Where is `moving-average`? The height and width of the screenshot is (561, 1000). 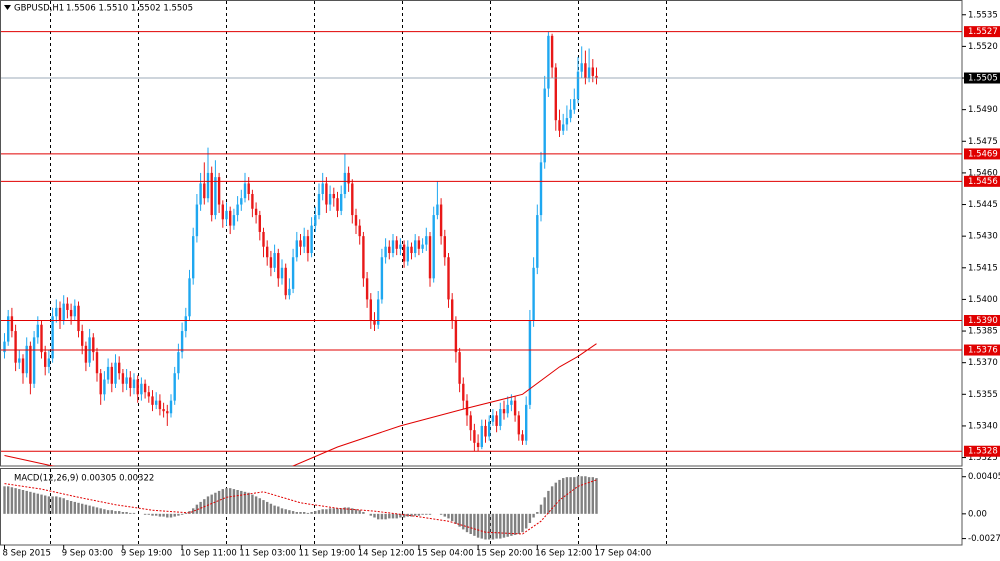 moving-average is located at coordinates (300, 404).